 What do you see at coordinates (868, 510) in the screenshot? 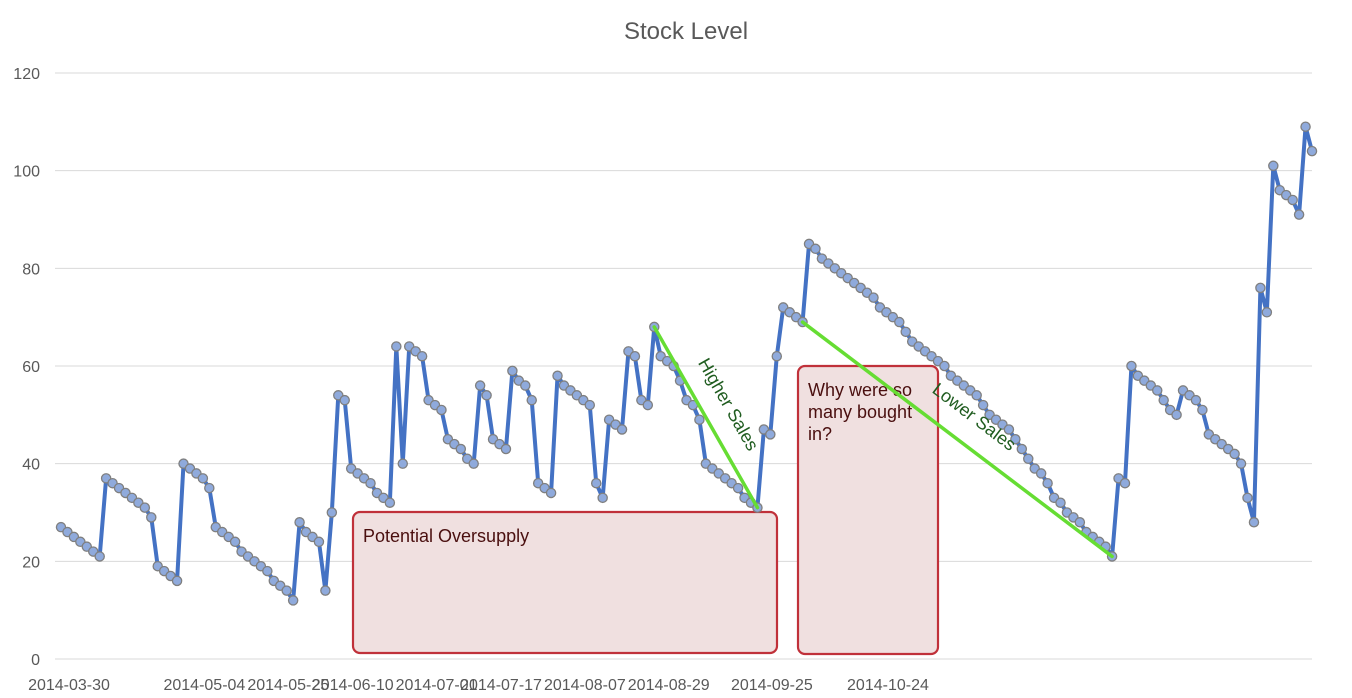
I see `why-bought-in-box-rect` at bounding box center [868, 510].